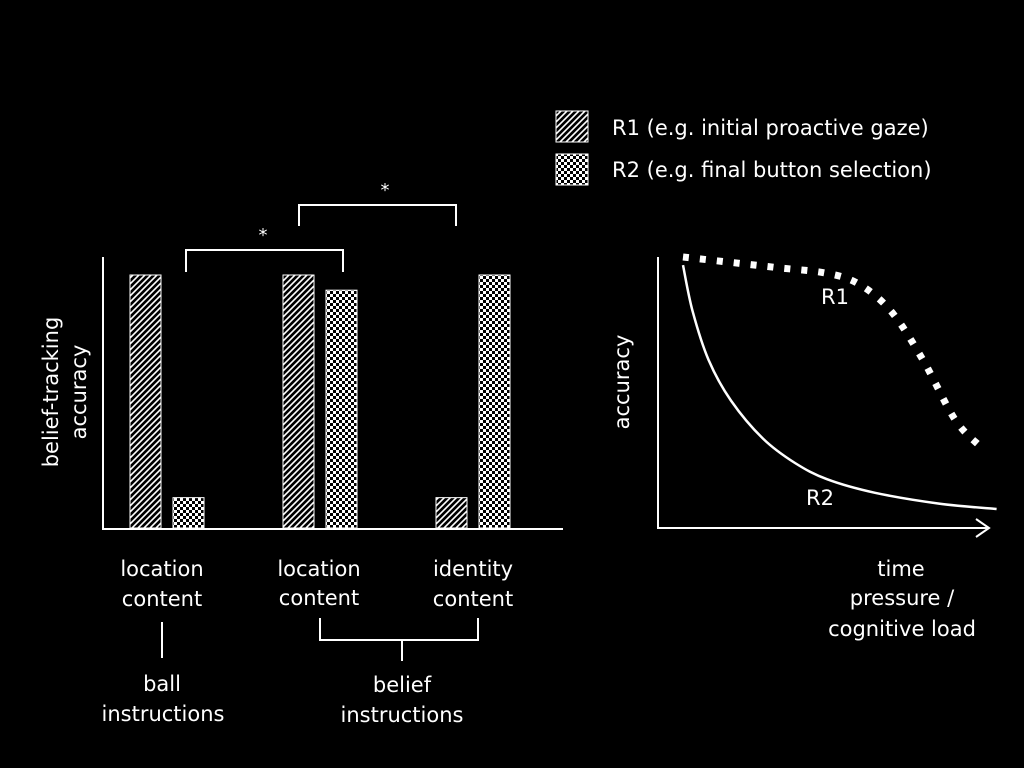 The width and height of the screenshot is (1024, 768). Describe the element at coordinates (622, 382) in the screenshot. I see `right-ylabel: accuracy` at that location.